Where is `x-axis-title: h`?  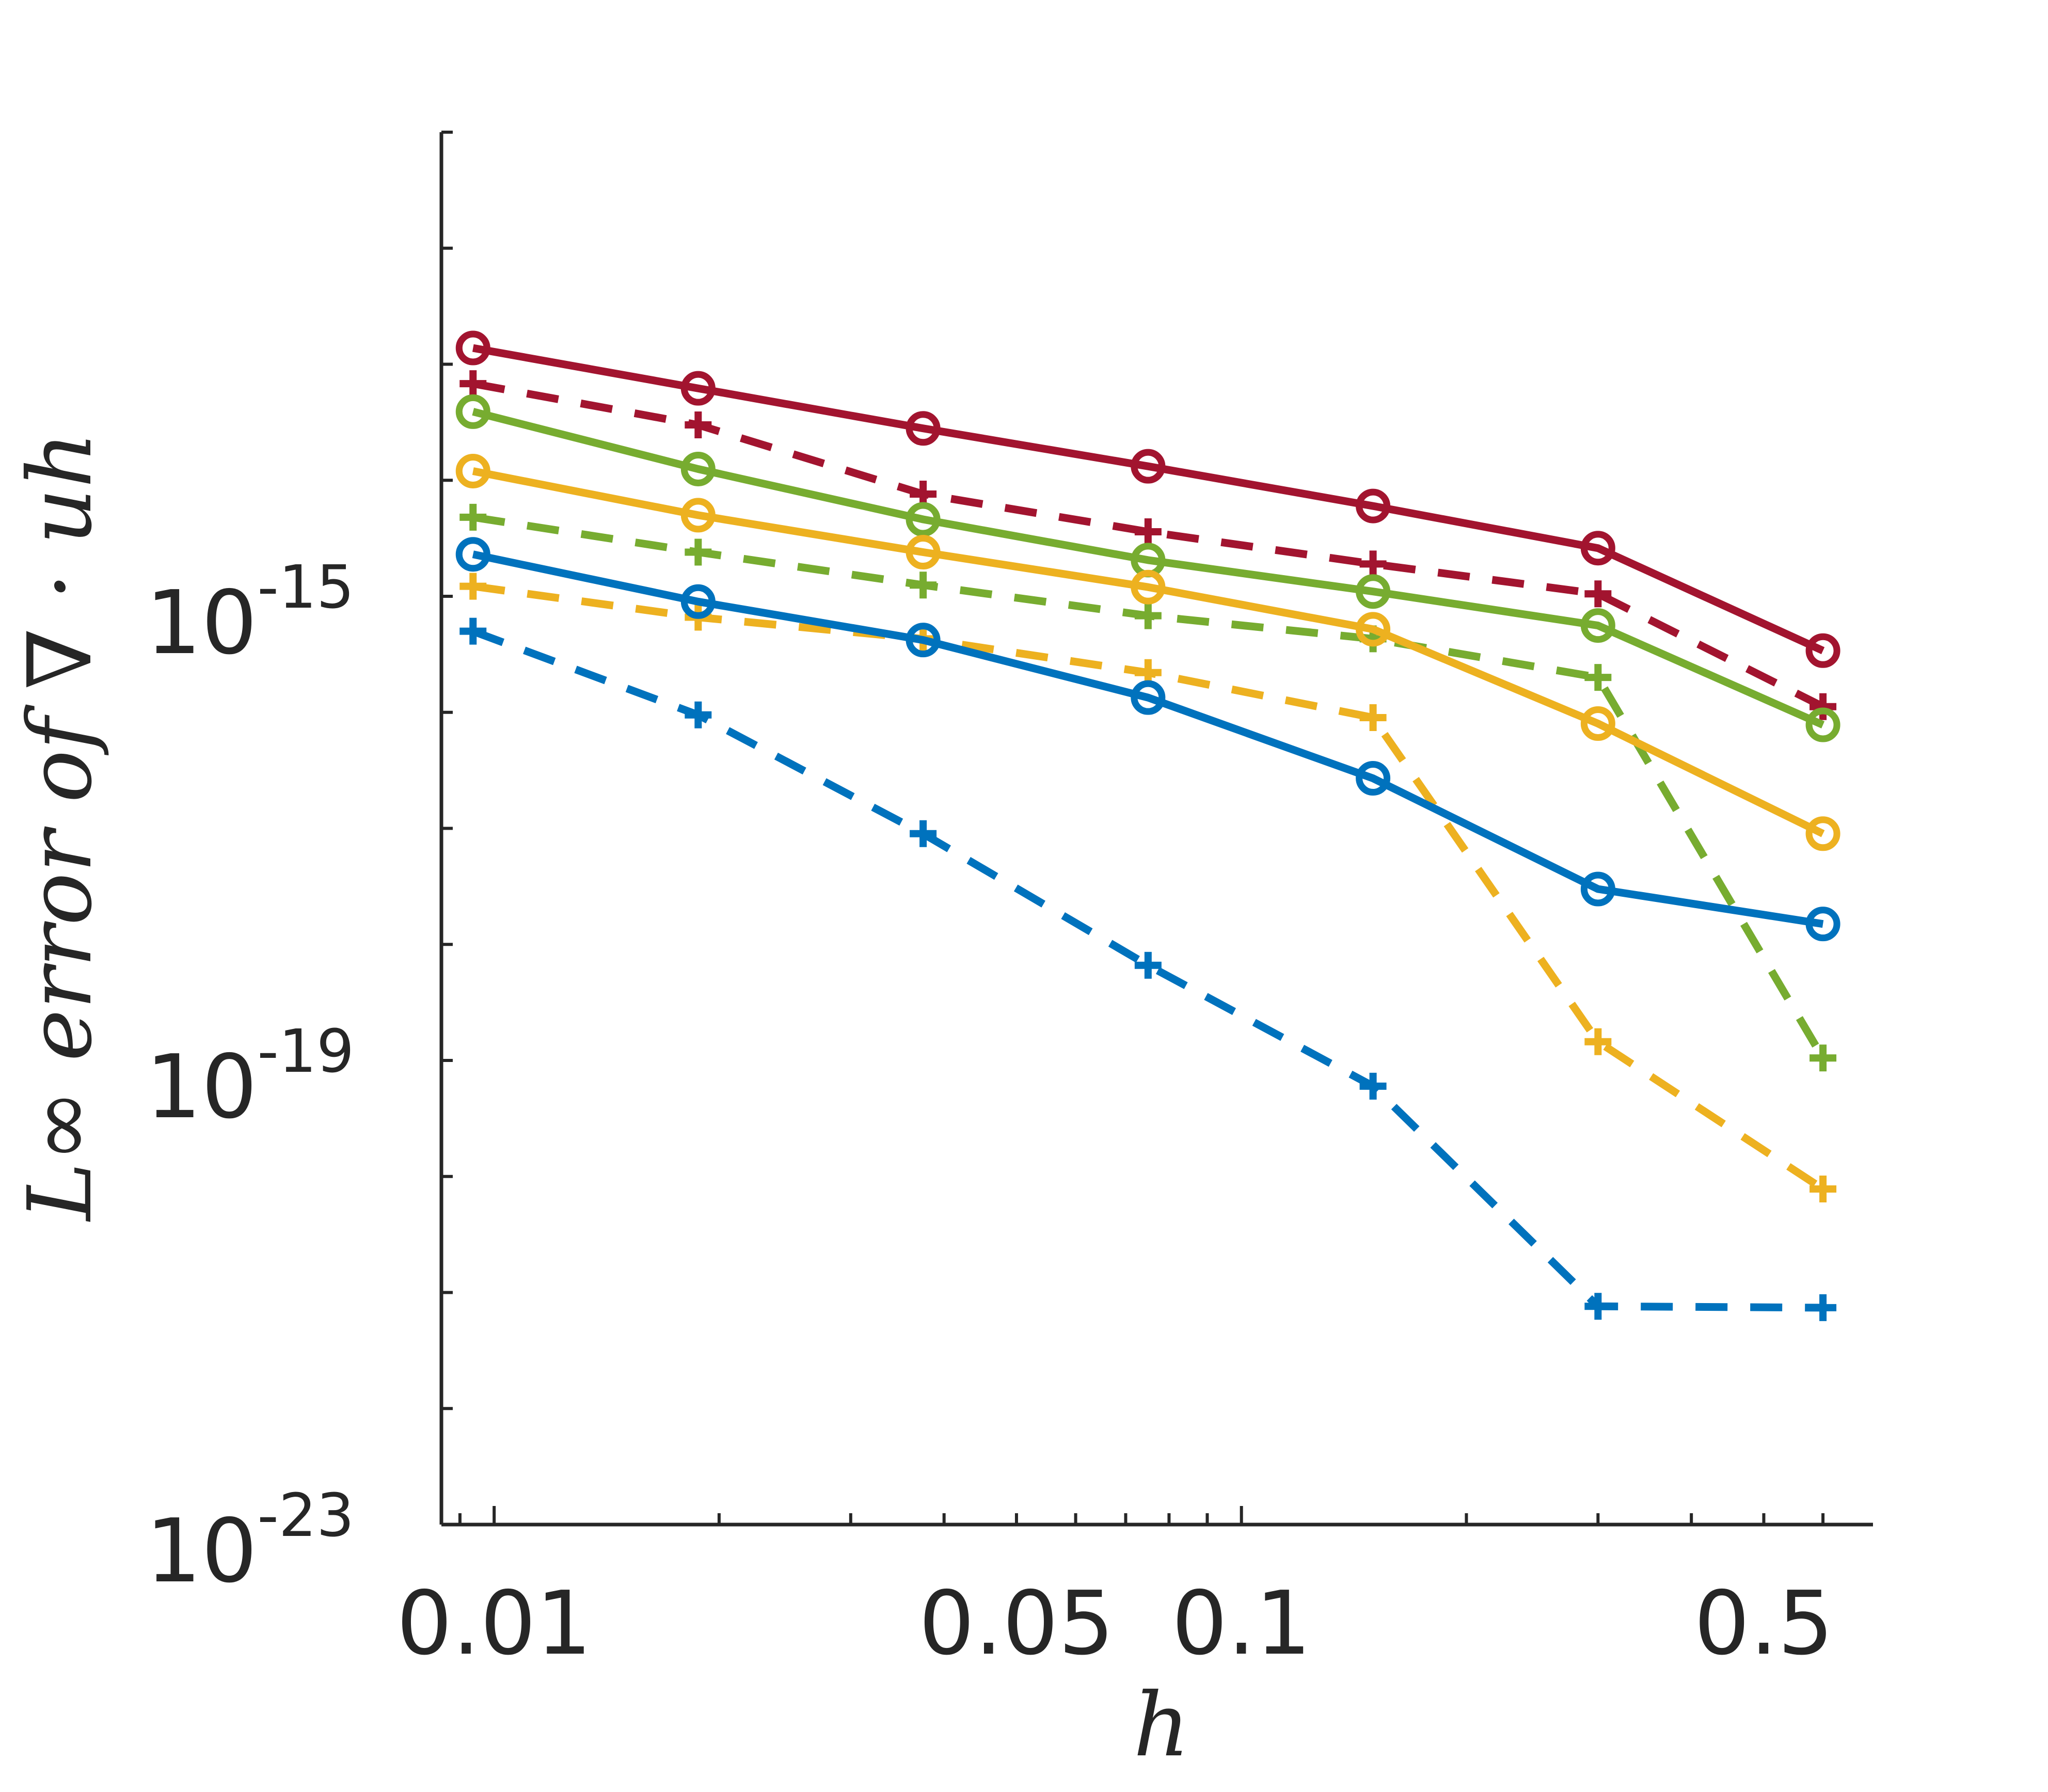 x-axis-title: h is located at coordinates (1161, 1725).